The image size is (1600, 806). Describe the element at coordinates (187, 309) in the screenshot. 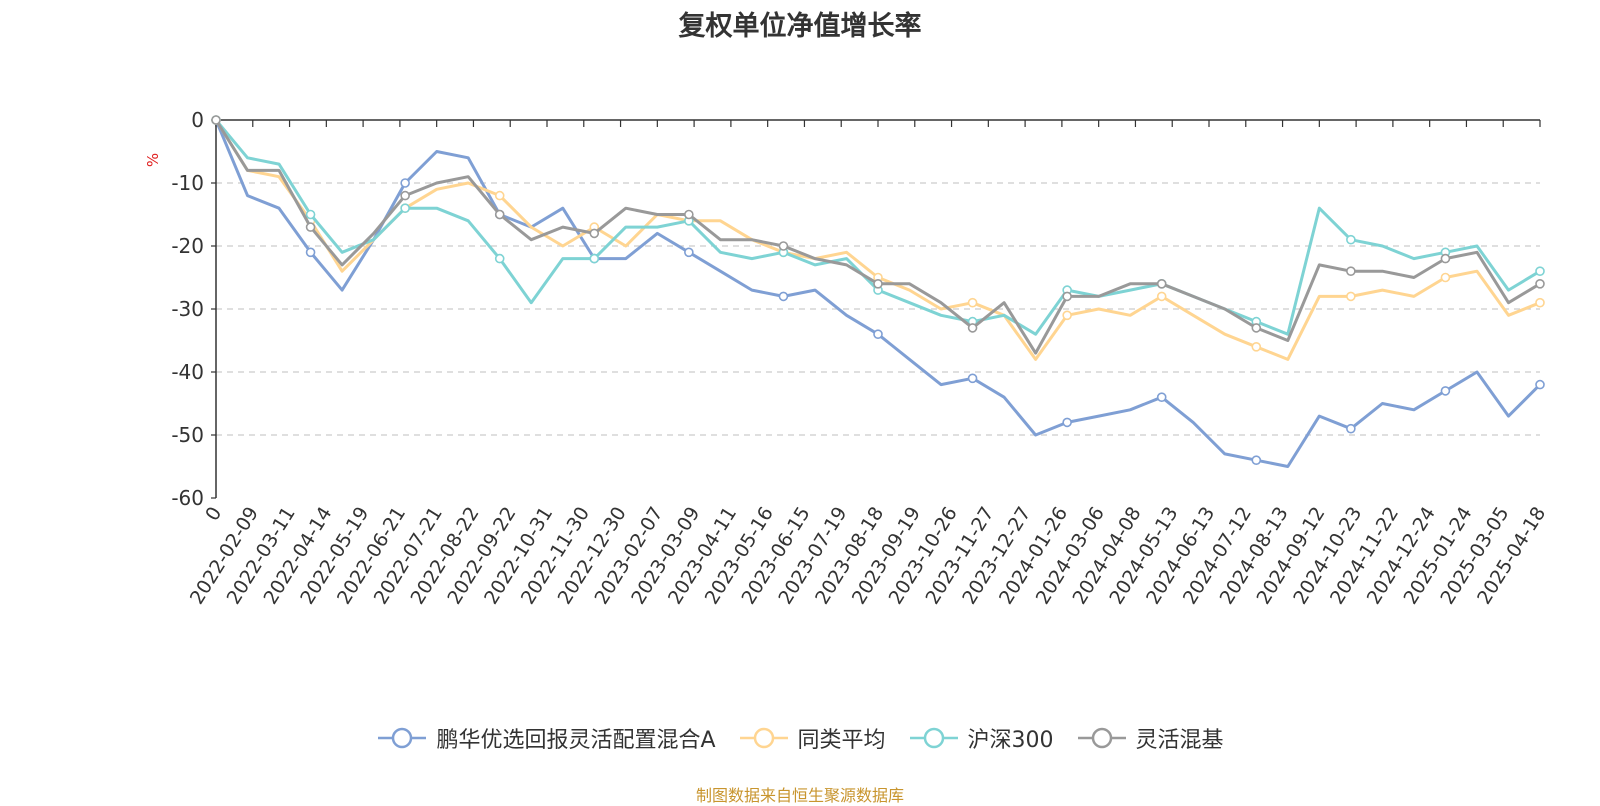

I see `y-tick-label: -30` at that location.